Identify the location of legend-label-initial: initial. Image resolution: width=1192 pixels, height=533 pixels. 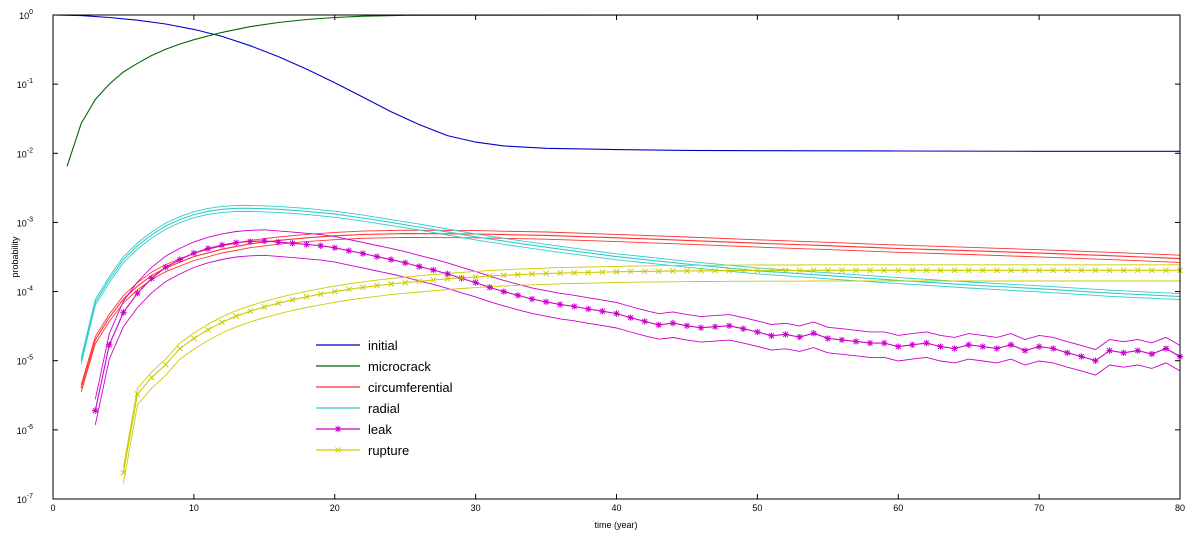
(383, 345).